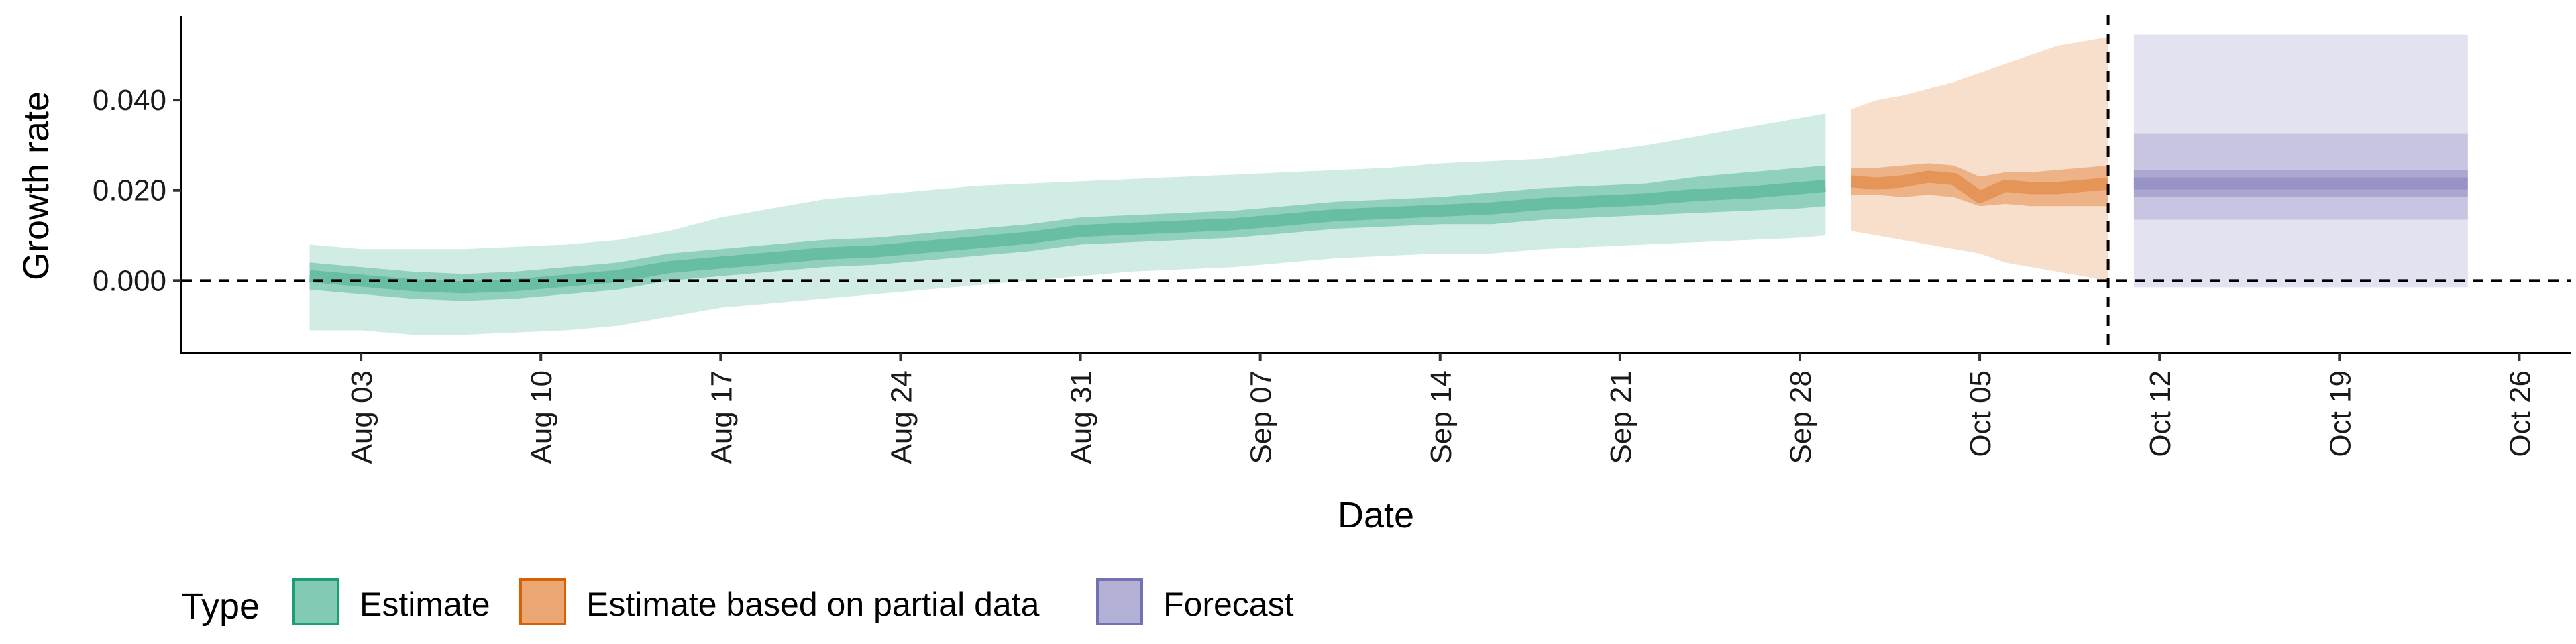 This screenshot has height=644, width=2576. I want to click on y-tick-label: 0.020, so click(129, 190).